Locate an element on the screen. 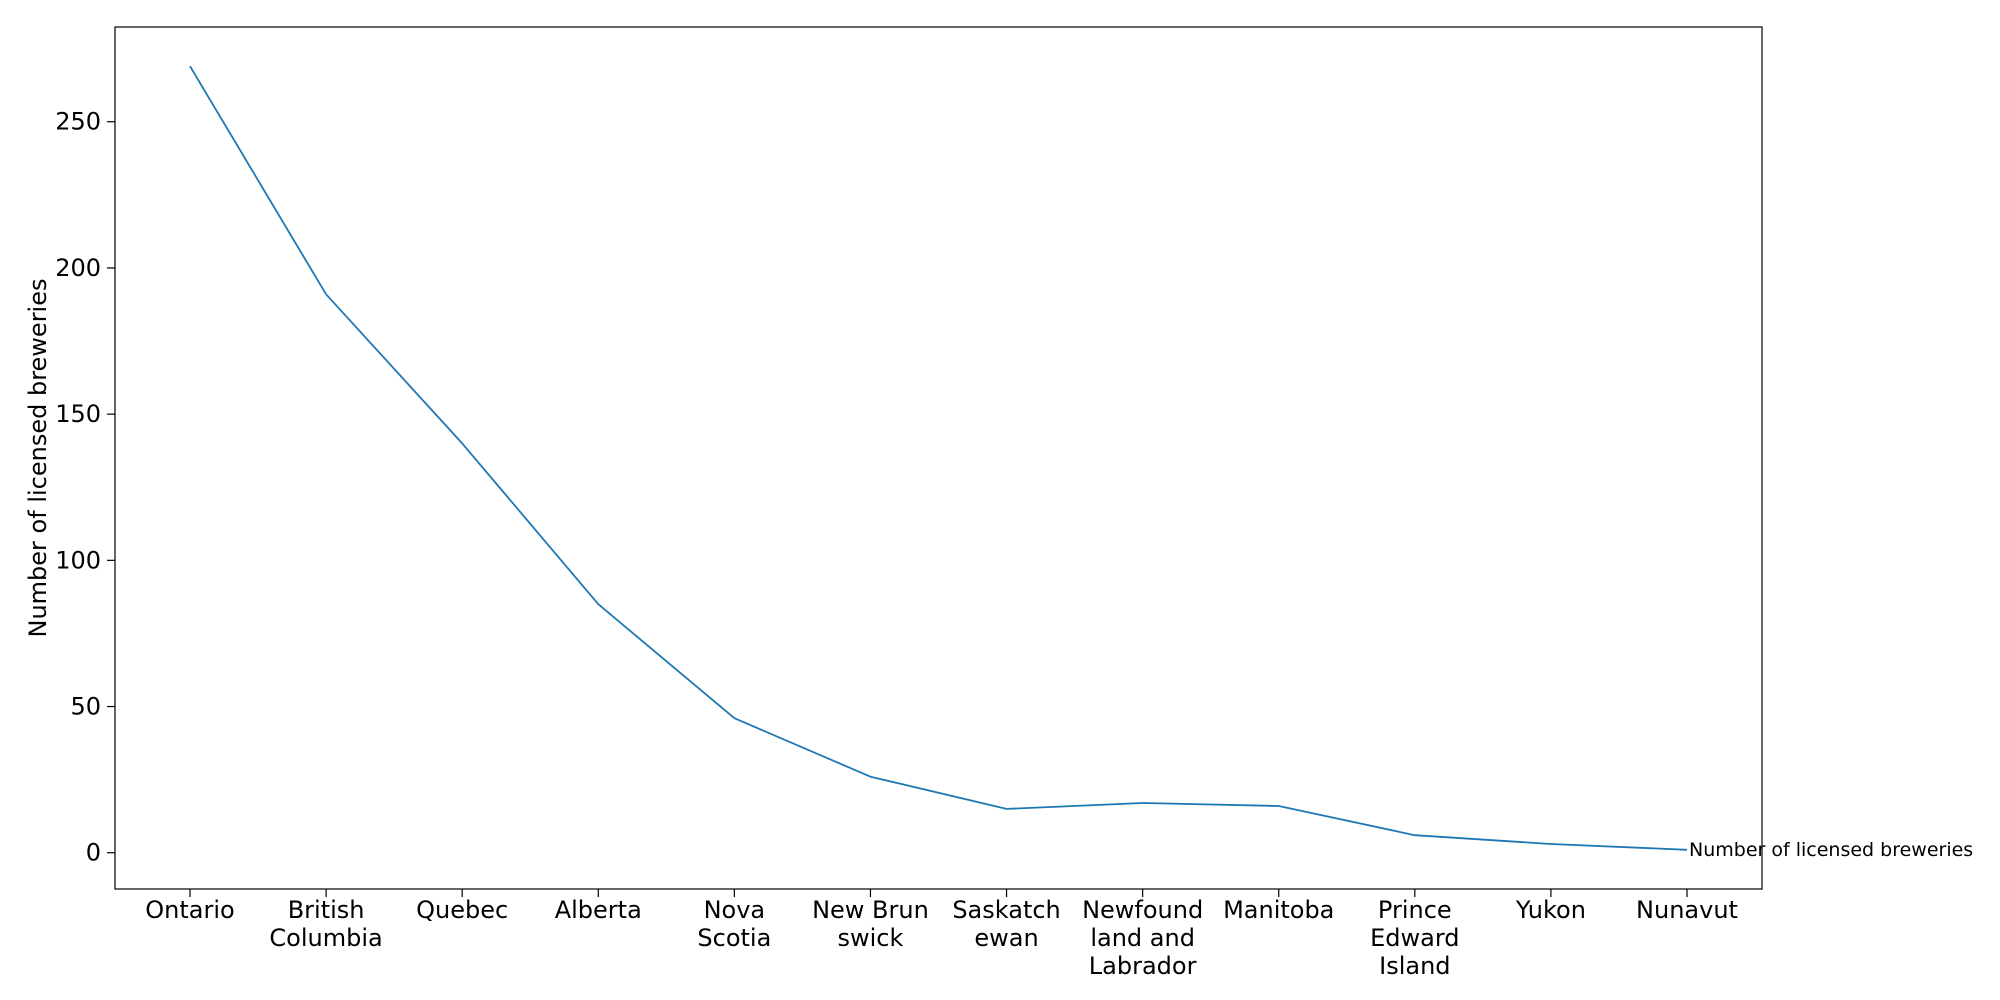 Image resolution: width=2000 pixels, height=1000 pixels. x-tick-label-line: Manitoba is located at coordinates (1278, 910).